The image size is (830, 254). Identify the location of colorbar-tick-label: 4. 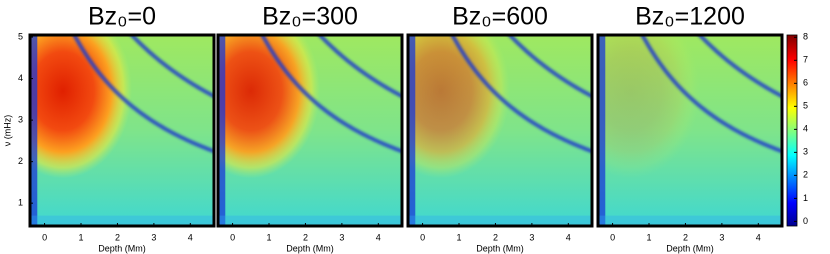
(805, 129).